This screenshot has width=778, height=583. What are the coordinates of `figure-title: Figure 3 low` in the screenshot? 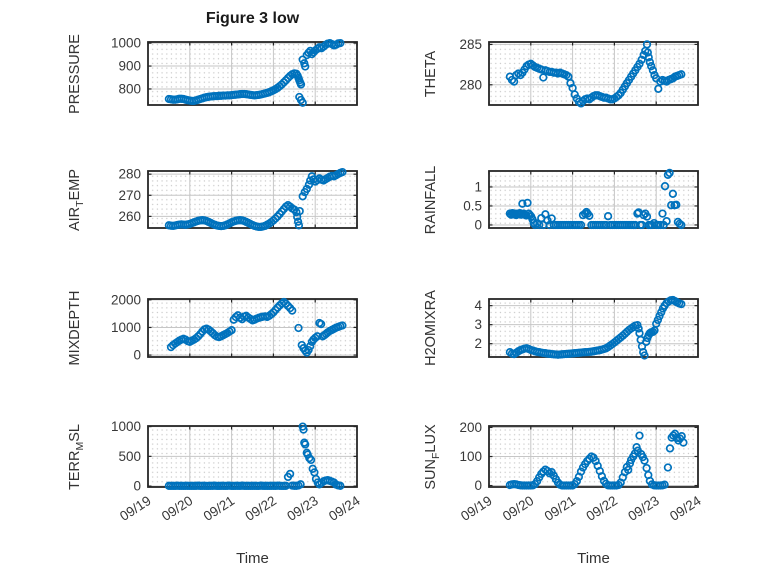 It's located at (252, 18).